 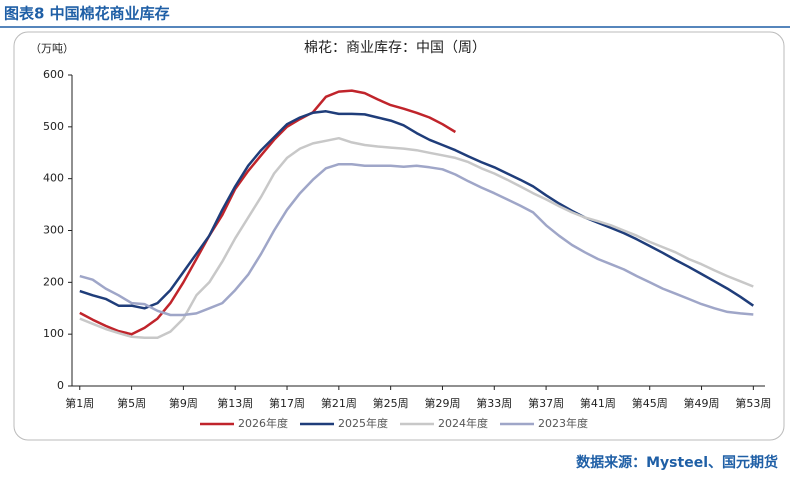 I want to click on x-tick-label: 第21周, so click(x=339, y=403).